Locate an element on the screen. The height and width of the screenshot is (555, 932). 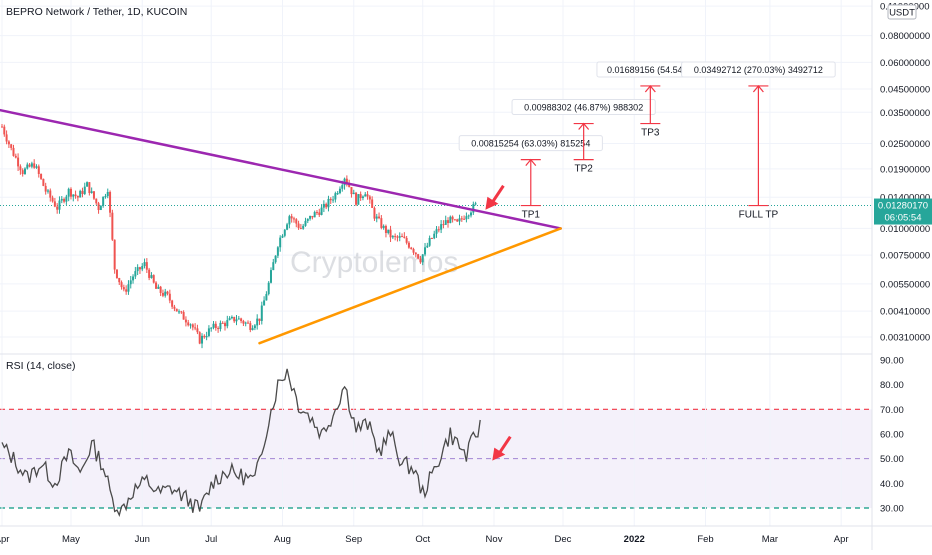
price-tick-label: 0.01900000 is located at coordinates (905, 169).